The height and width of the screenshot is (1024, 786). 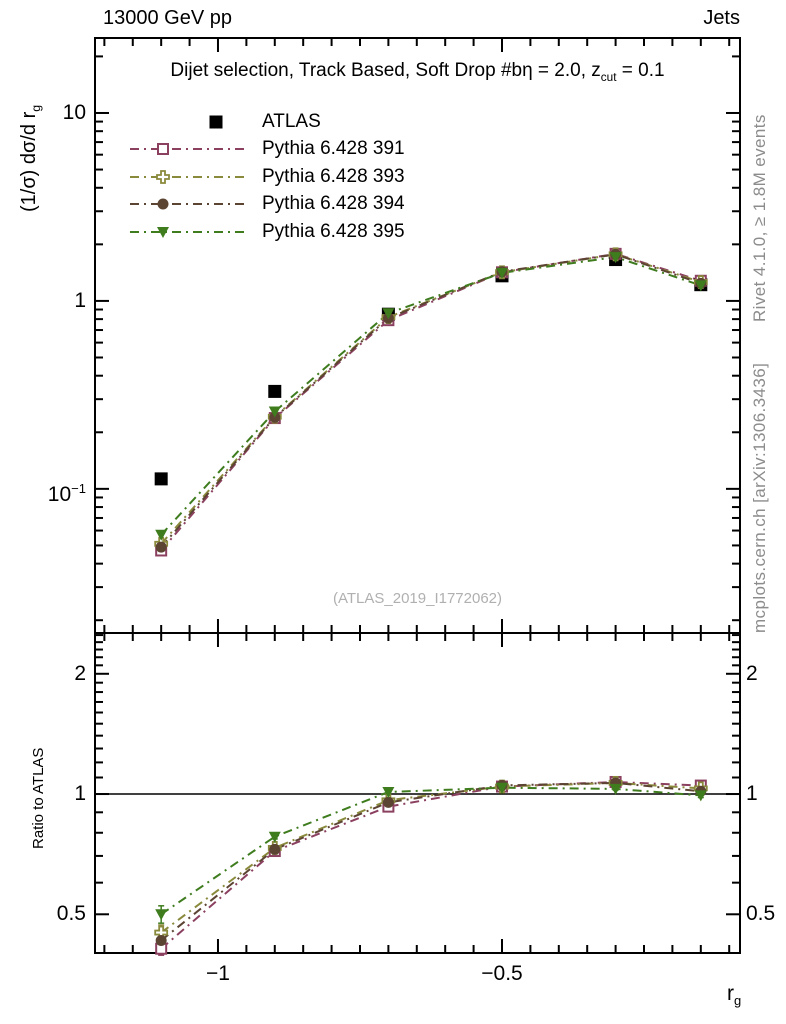 What do you see at coordinates (29, 161) in the screenshot?
I see `main-y-axis-label-text: (1/σ) dσ/d r` at bounding box center [29, 161].